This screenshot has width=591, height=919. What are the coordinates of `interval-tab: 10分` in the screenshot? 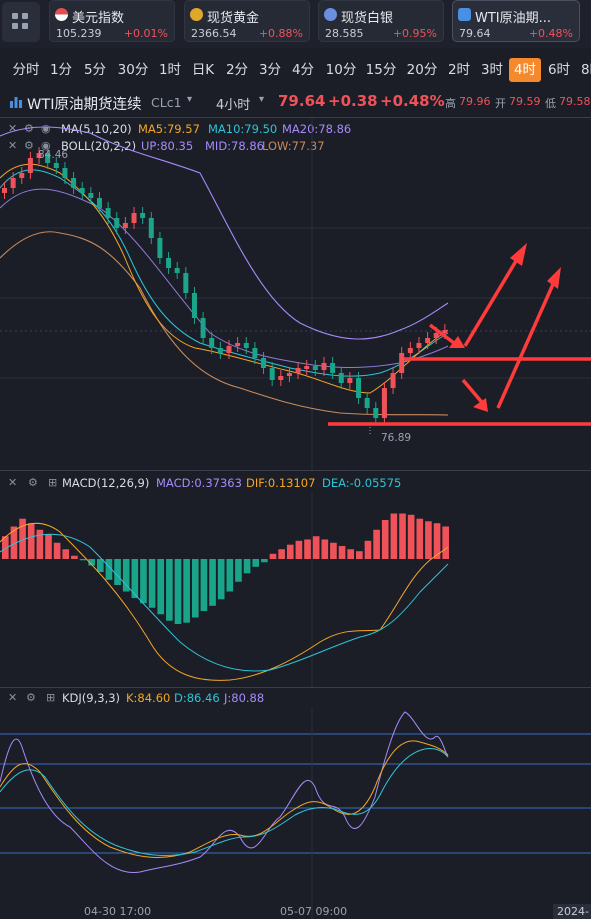 It's located at (341, 70).